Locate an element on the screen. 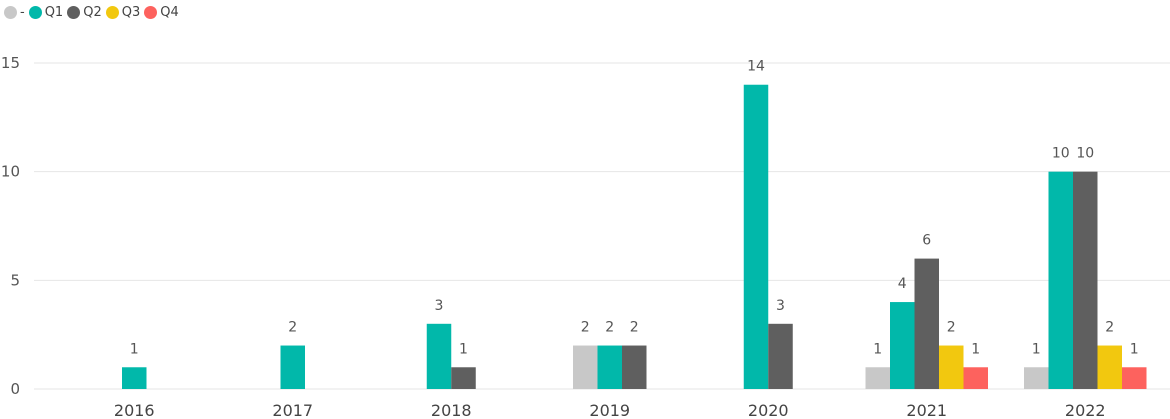 This screenshot has height=419, width=1170. x-tick-label: 2021 is located at coordinates (926, 410).